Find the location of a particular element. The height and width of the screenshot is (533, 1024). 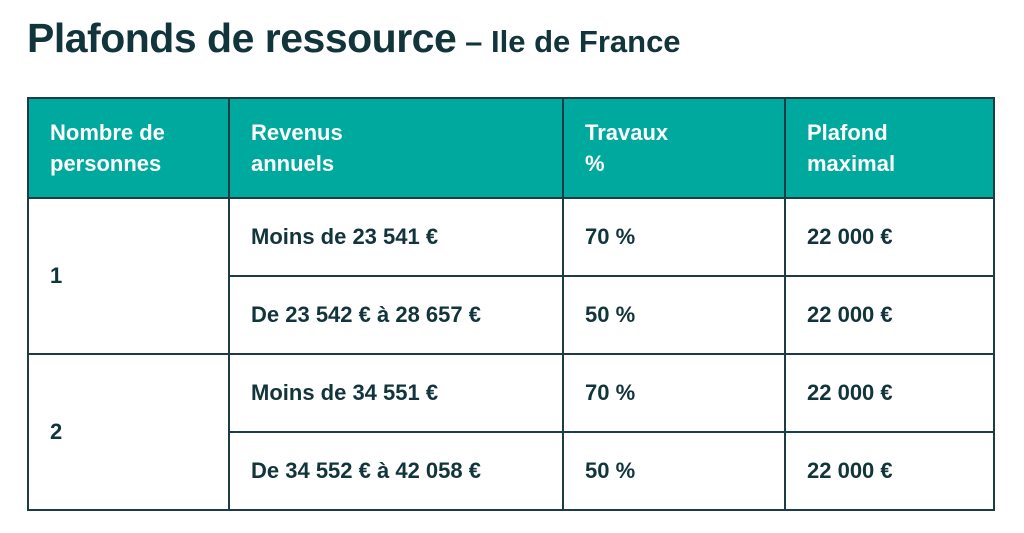

header-plafond-maximal: Plafond maximal is located at coordinates (889, 148).